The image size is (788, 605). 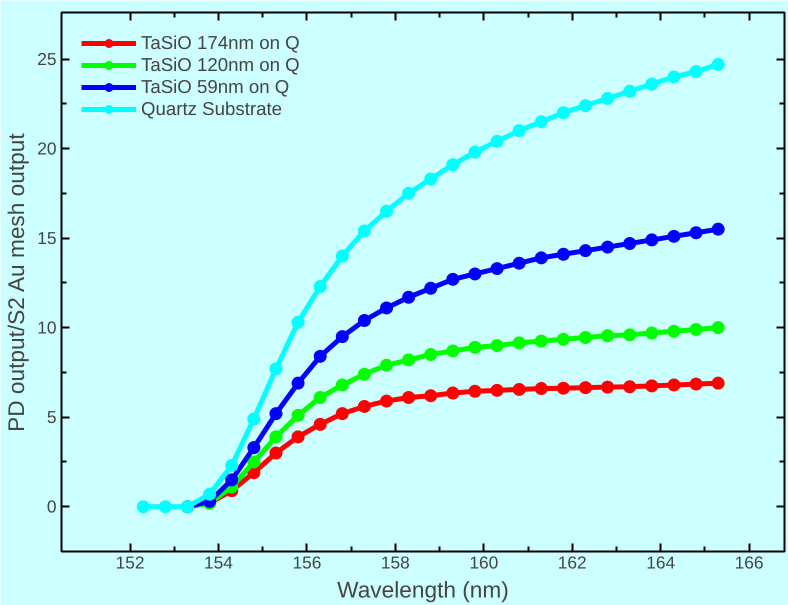 I want to click on y-tick-label: 10, so click(x=47, y=328).